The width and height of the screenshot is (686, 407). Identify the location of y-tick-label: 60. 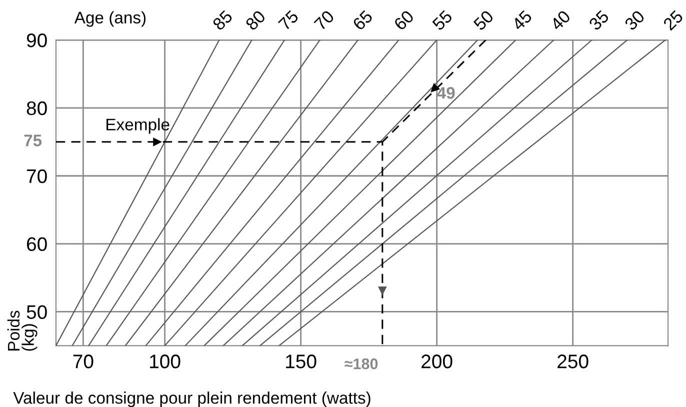
(37, 244).